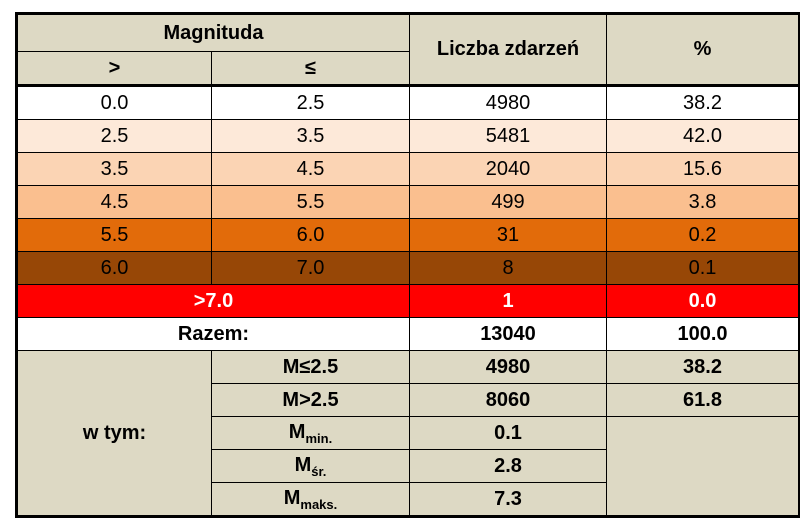  Describe the element at coordinates (319, 504) in the screenshot. I see `subscript: maks.` at that location.